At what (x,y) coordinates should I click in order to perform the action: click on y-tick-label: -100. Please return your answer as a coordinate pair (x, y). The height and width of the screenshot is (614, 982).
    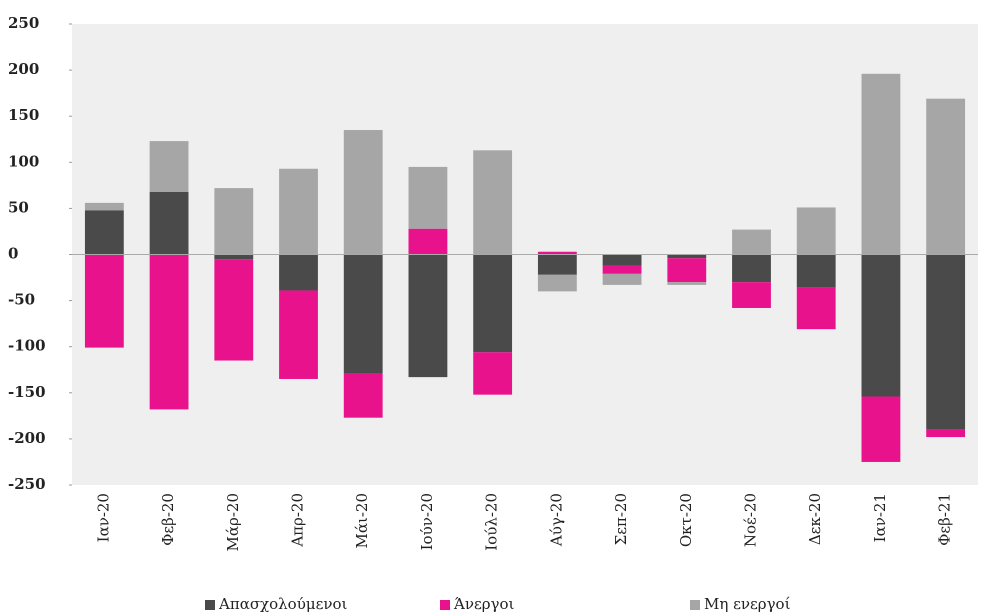
    Looking at the image, I should click on (27, 346).